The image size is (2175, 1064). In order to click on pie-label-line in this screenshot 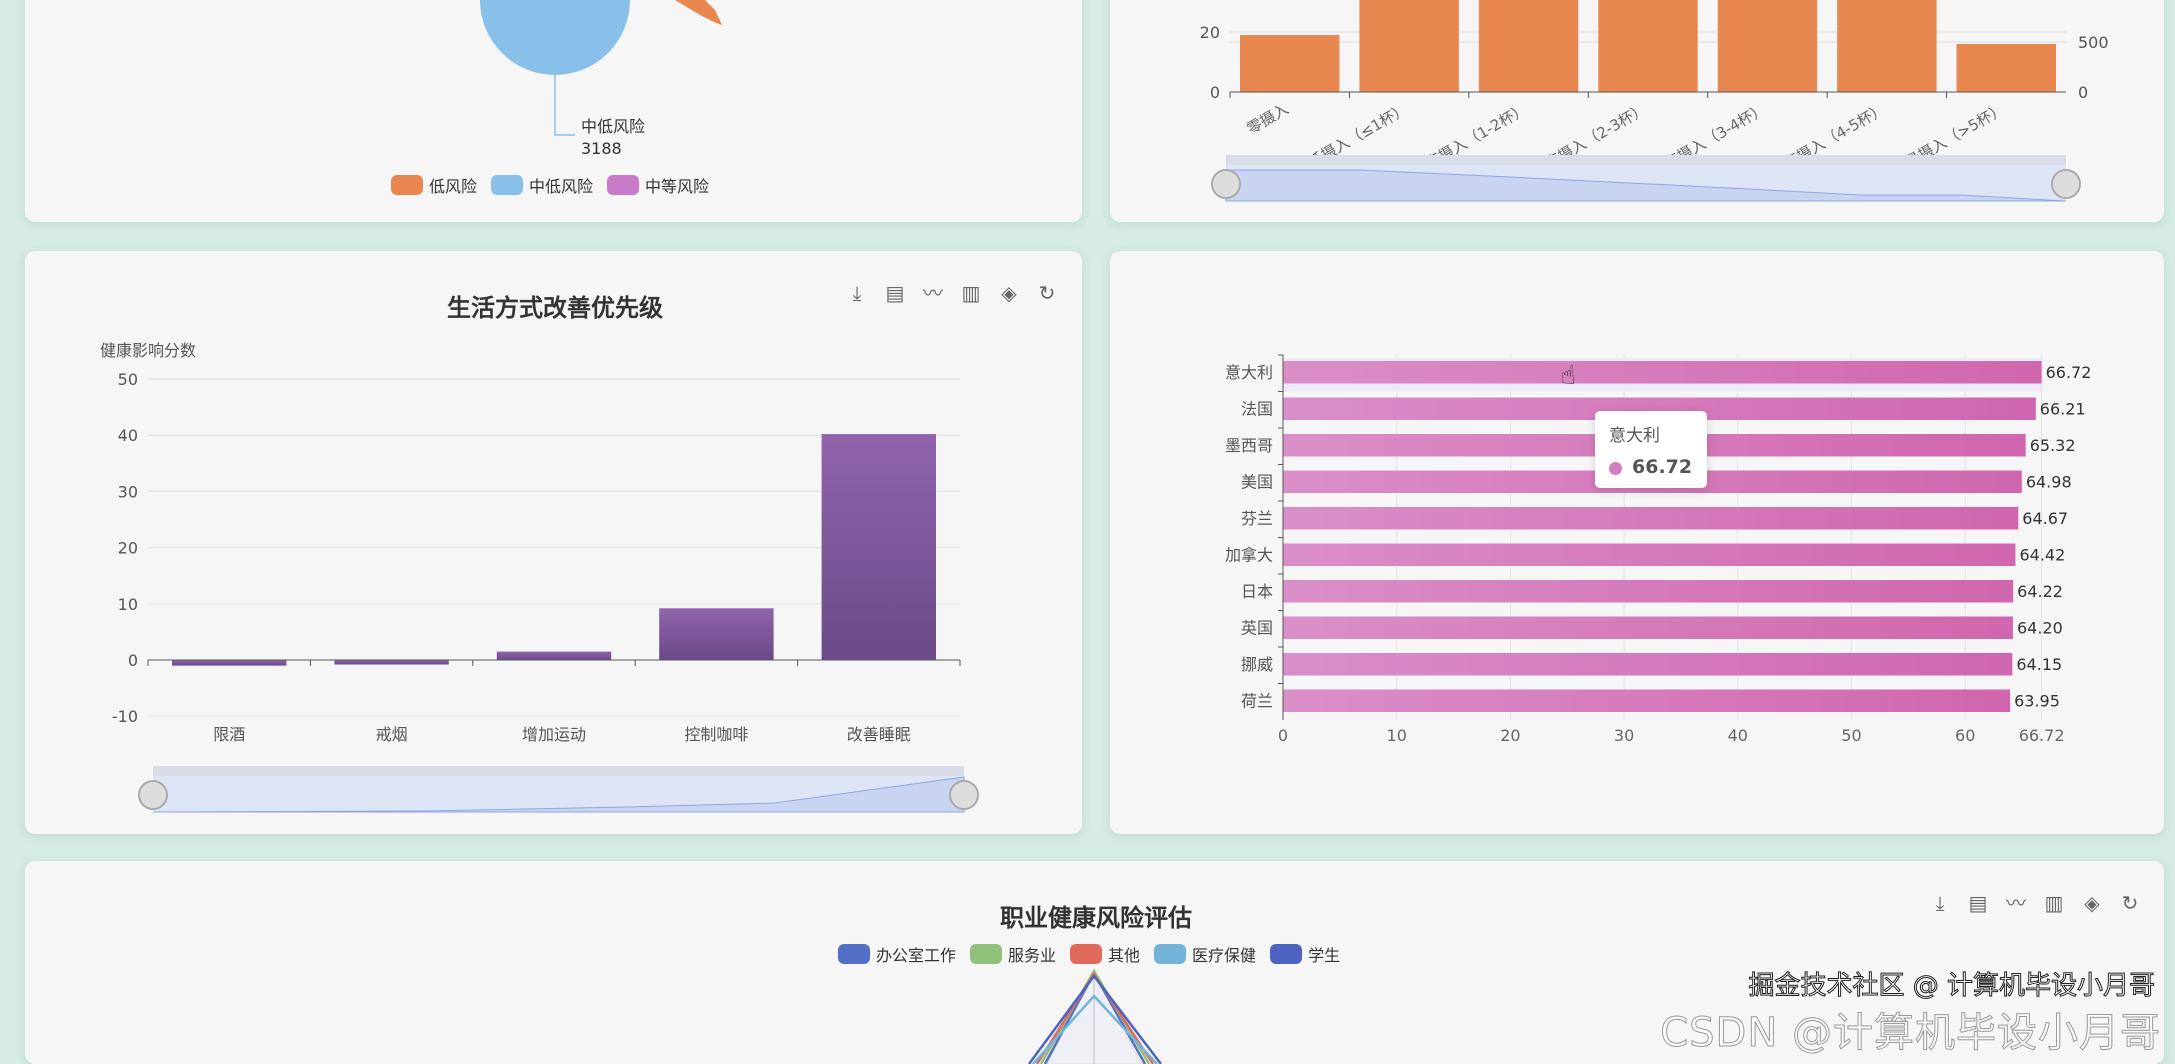, I will do `click(564, 85)`.